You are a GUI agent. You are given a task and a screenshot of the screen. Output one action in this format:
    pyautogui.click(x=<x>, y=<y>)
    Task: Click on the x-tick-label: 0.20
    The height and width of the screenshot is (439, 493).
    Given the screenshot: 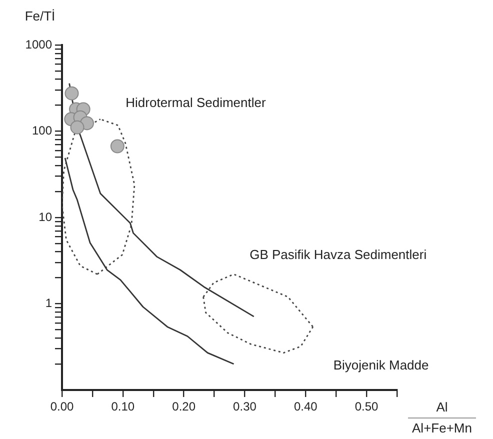 What is the action you would take?
    pyautogui.click(x=184, y=407)
    